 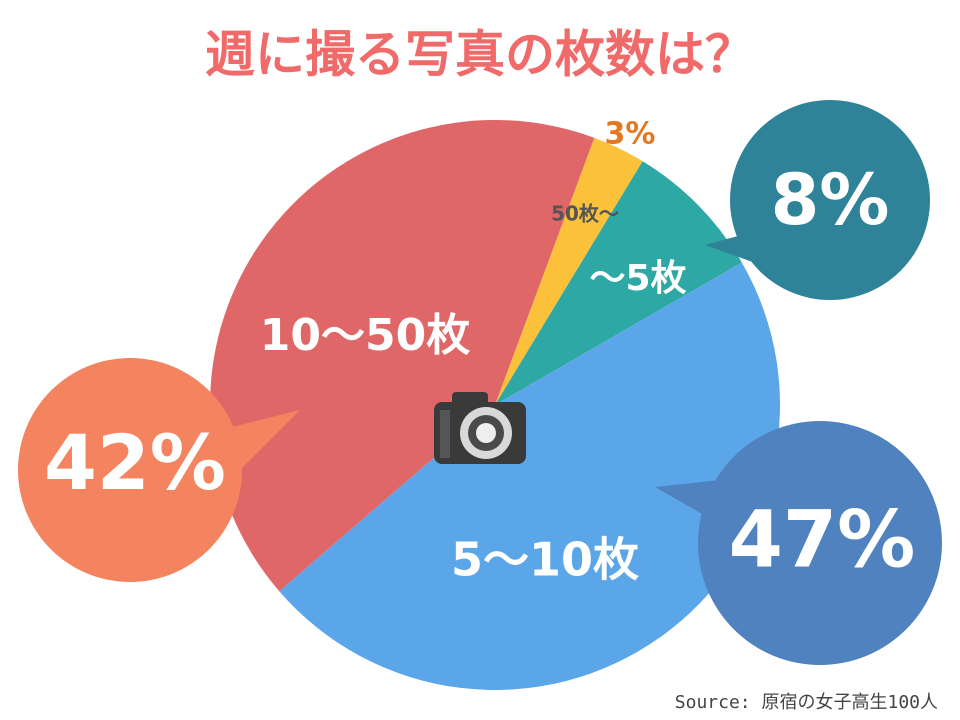 I want to click on camera-icon, so click(x=480, y=428).